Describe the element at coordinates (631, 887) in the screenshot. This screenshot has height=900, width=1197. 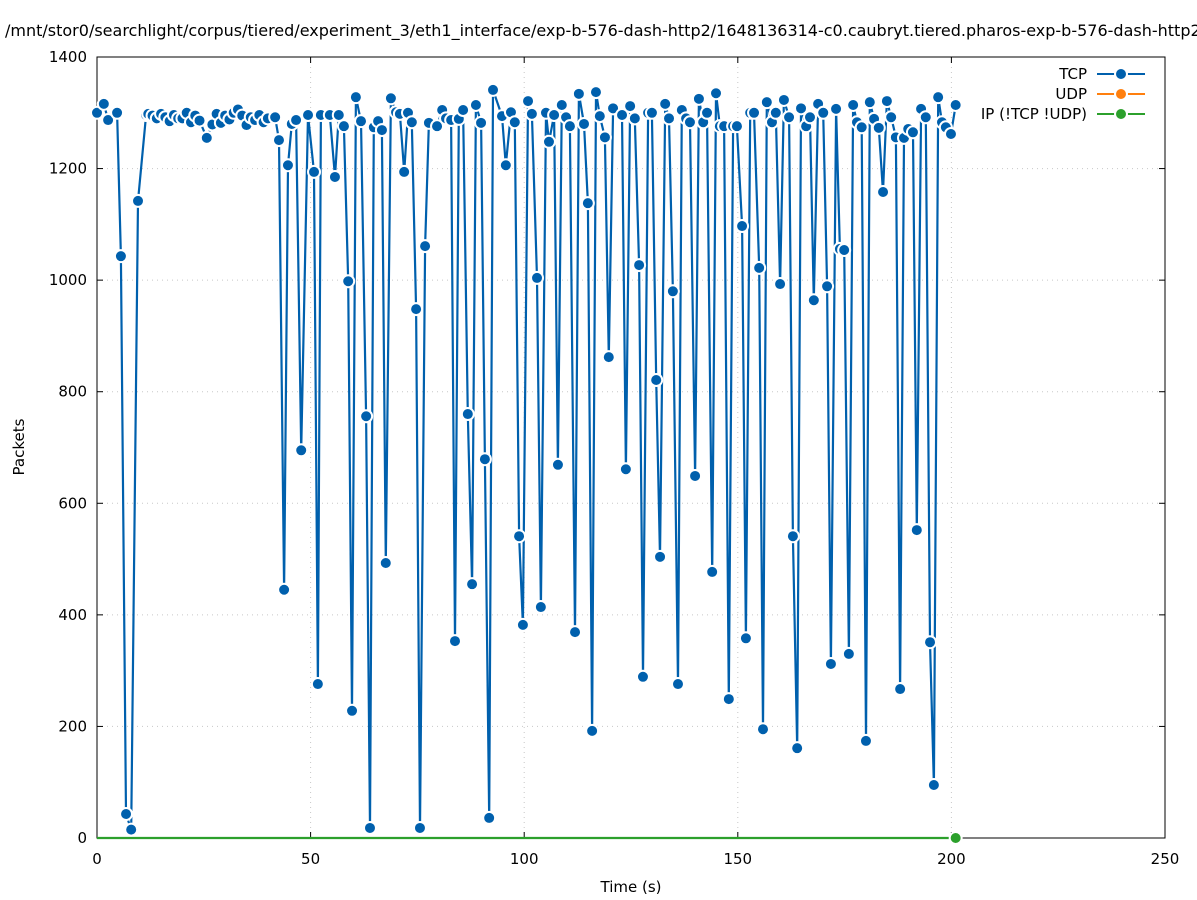
I see `x-axis-label: Time (s)` at that location.